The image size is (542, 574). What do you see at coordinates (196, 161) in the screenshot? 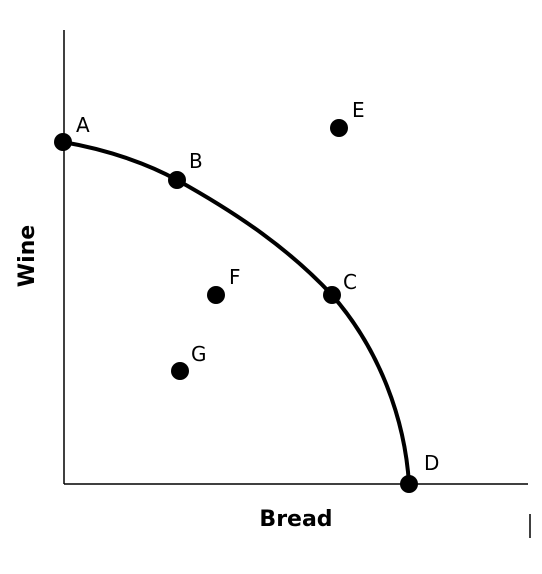
I see `point-label: B` at bounding box center [196, 161].